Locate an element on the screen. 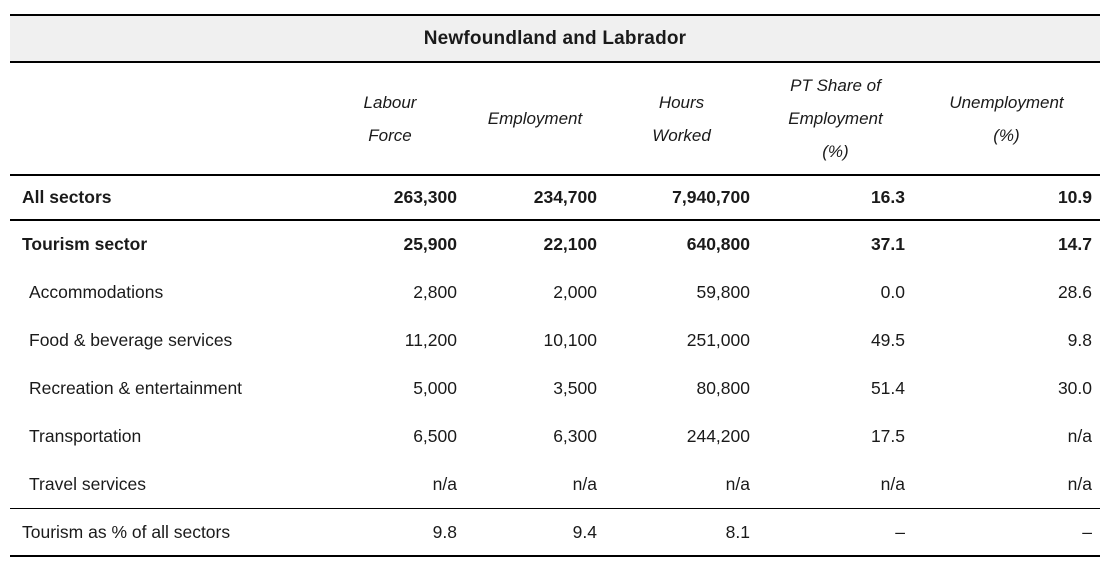 The width and height of the screenshot is (1117, 582). column-header-label: PT Share of Employment (%) is located at coordinates (835, 119).